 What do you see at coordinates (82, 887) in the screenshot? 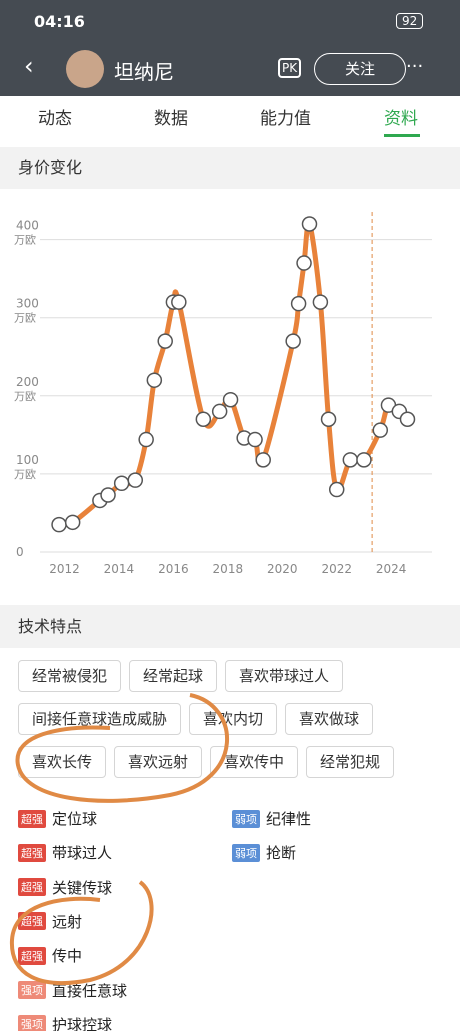
I see `feature-name: 关键传球` at bounding box center [82, 887].